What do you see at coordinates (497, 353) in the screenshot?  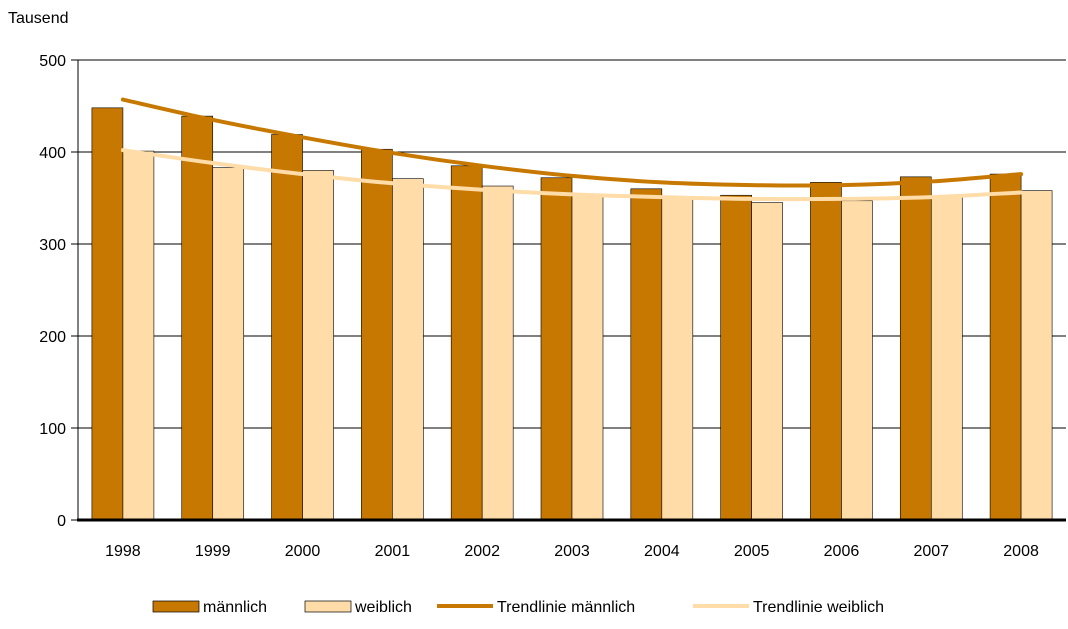 I see `bar-weiblich-2002` at bounding box center [497, 353].